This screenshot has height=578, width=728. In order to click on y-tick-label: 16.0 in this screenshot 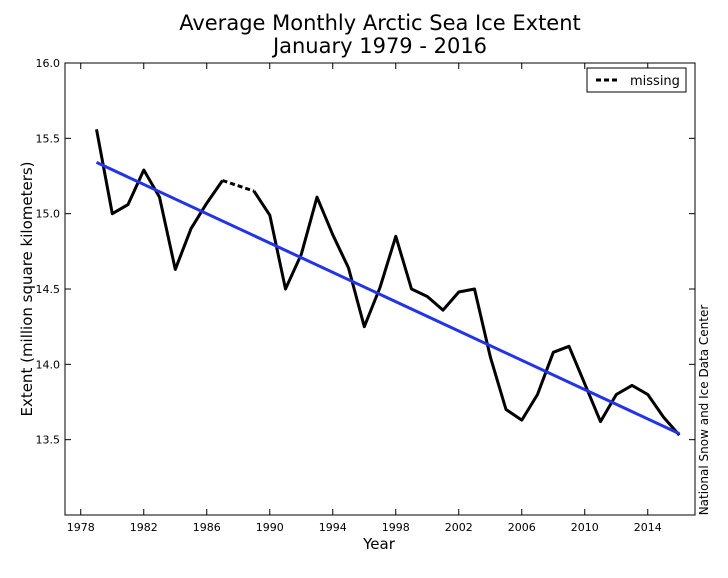, I will do `click(48, 63)`.